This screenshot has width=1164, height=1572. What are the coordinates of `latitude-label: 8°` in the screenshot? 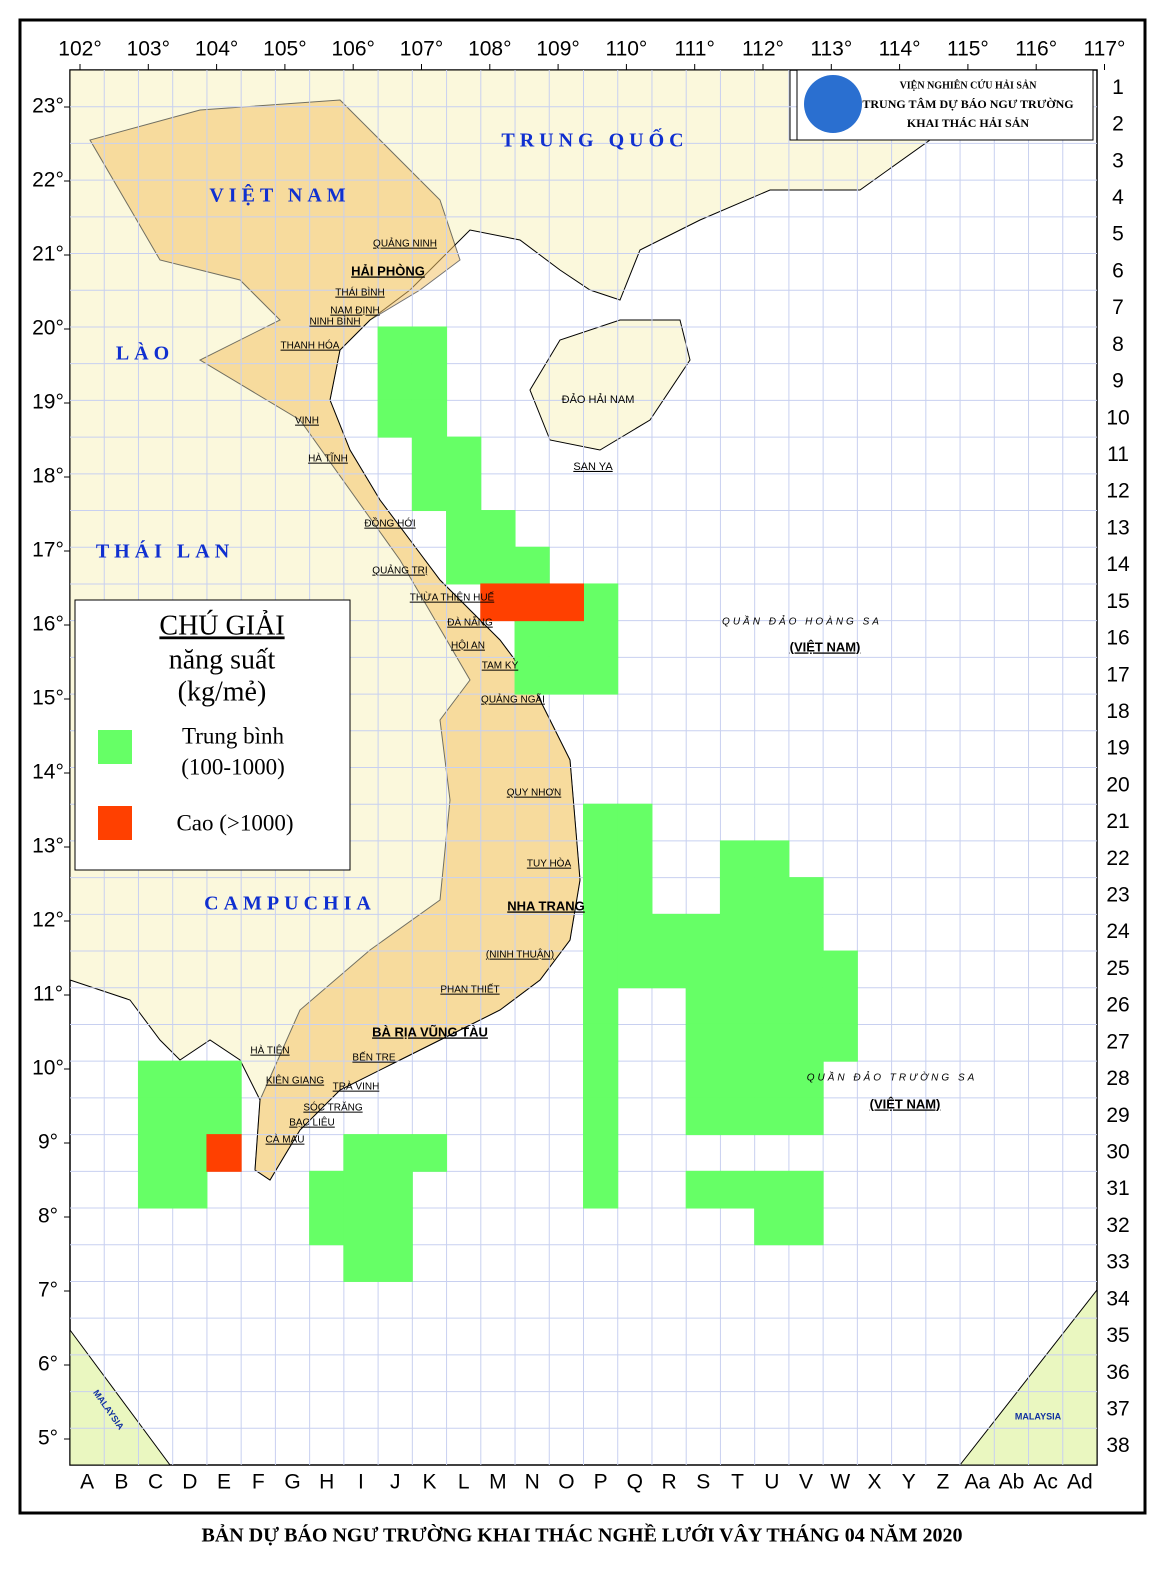 It's located at (48, 1216).